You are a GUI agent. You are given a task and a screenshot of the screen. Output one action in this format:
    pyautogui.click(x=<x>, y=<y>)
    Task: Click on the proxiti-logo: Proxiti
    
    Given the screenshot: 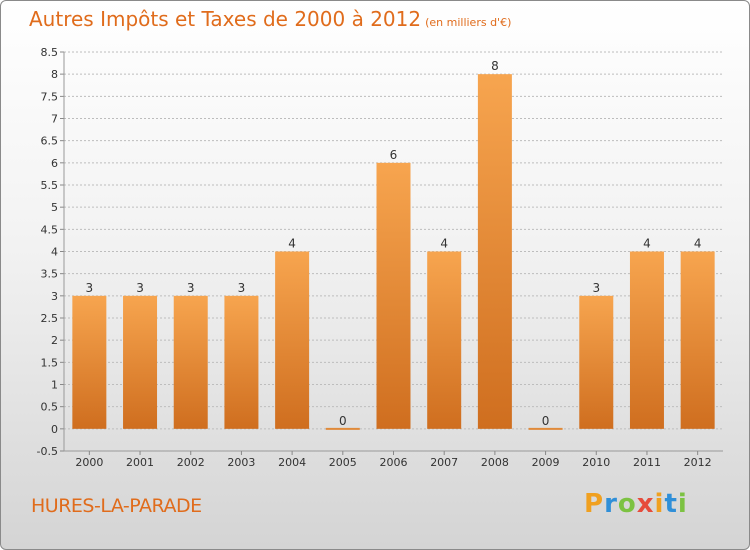 What is the action you would take?
    pyautogui.click(x=636, y=504)
    